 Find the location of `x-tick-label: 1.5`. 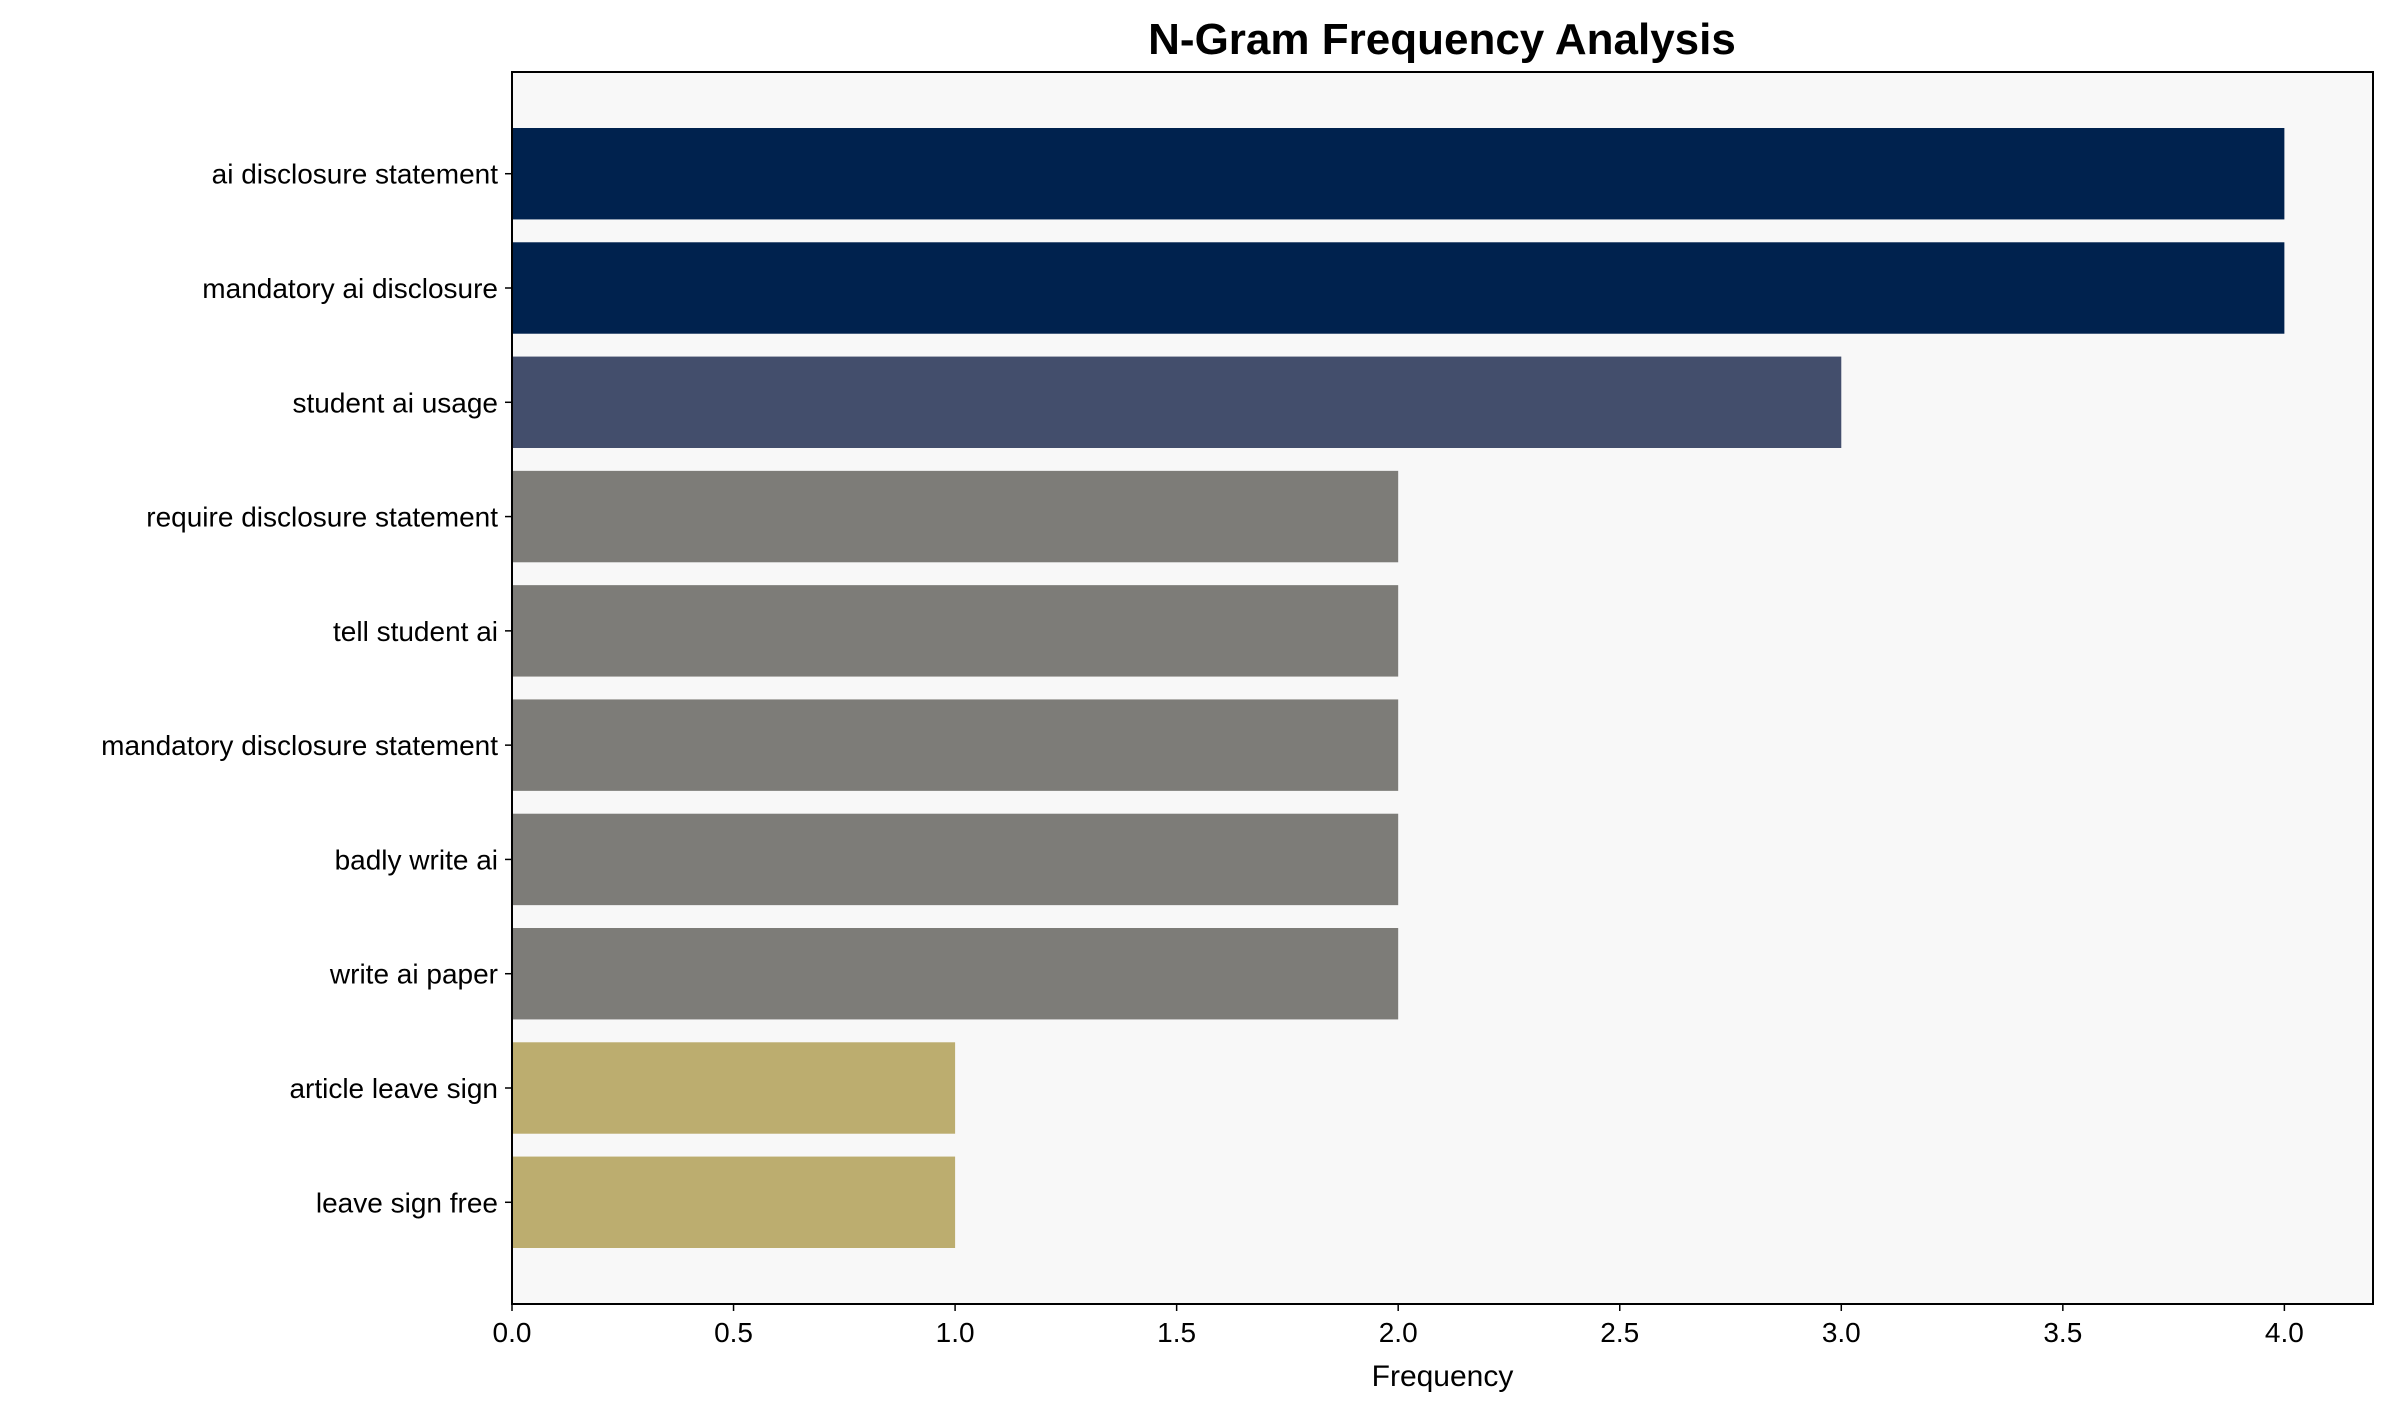

x-tick-label: 1.5 is located at coordinates (1176, 1332).